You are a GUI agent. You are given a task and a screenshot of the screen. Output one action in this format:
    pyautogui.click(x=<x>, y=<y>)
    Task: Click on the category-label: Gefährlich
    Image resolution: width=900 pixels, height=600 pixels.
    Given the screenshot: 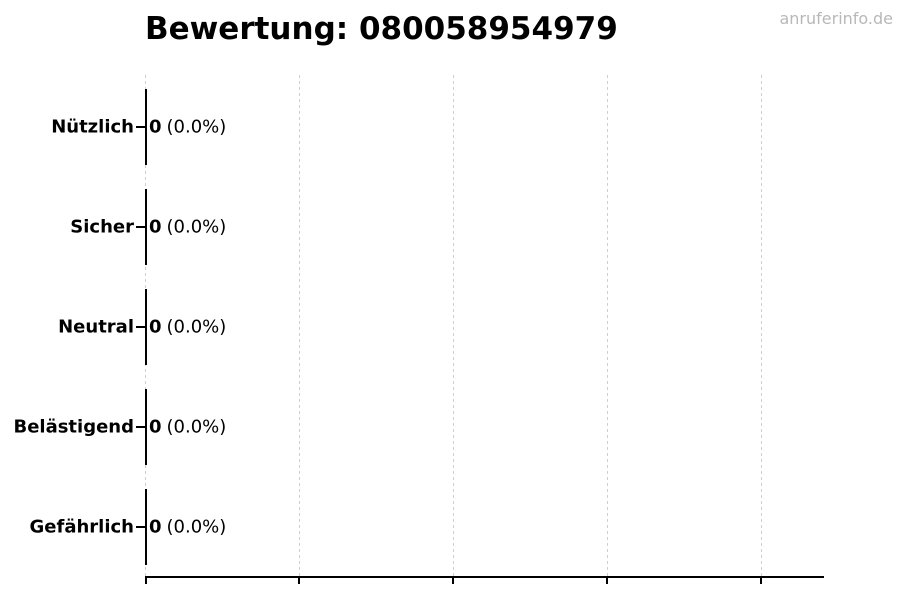 What is the action you would take?
    pyautogui.click(x=81, y=527)
    